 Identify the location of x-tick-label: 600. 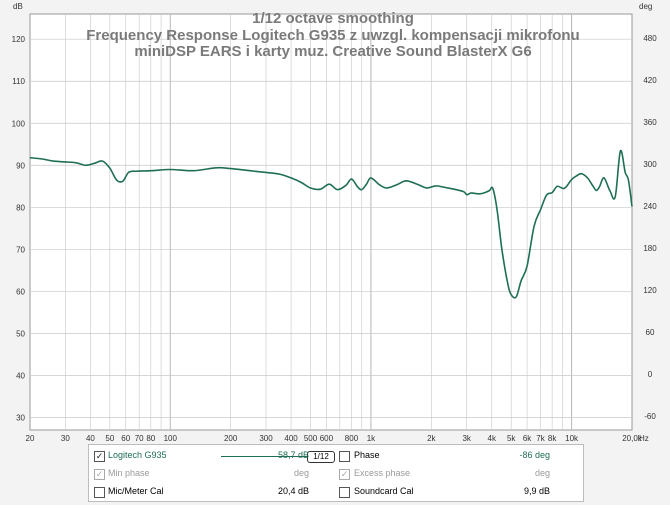
(327, 438).